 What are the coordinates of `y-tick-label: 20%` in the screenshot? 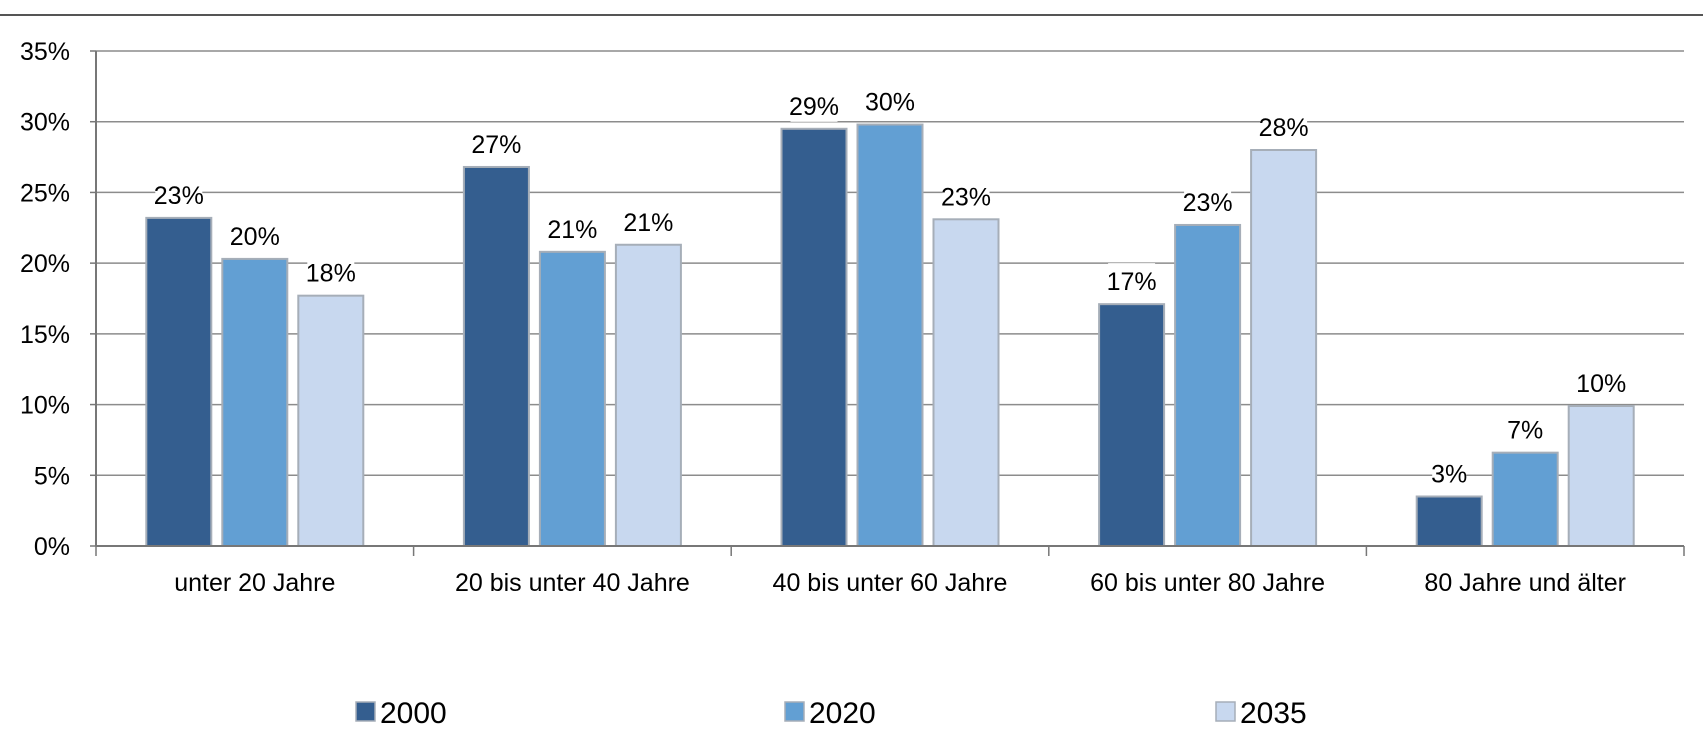 It's located at (45, 264).